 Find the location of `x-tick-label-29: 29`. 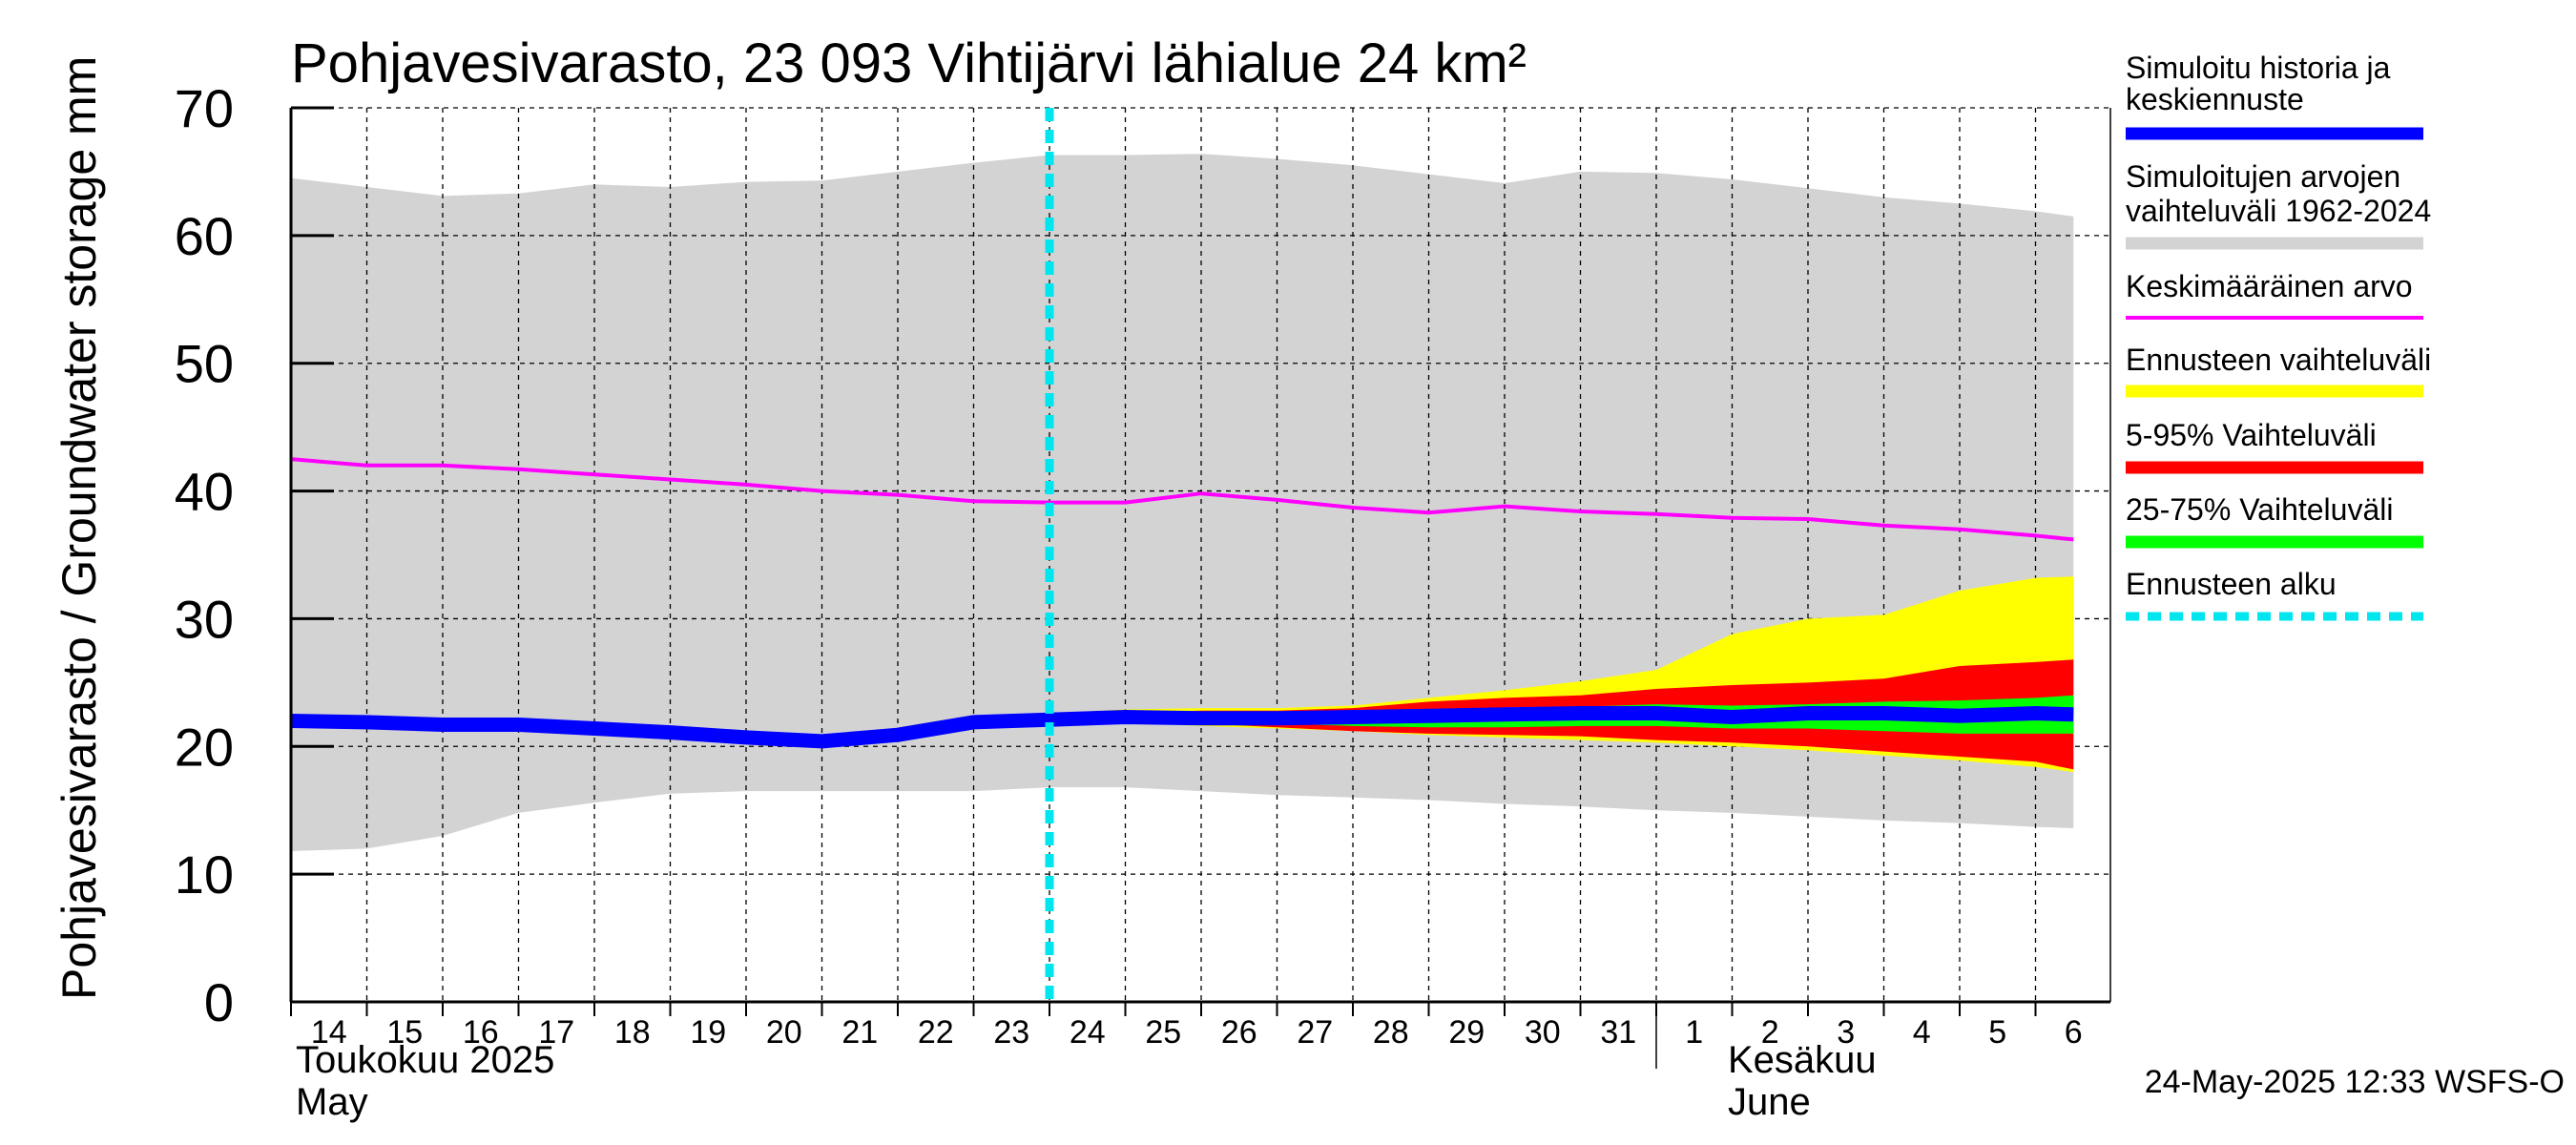

x-tick-label-29: 29 is located at coordinates (1466, 1032).